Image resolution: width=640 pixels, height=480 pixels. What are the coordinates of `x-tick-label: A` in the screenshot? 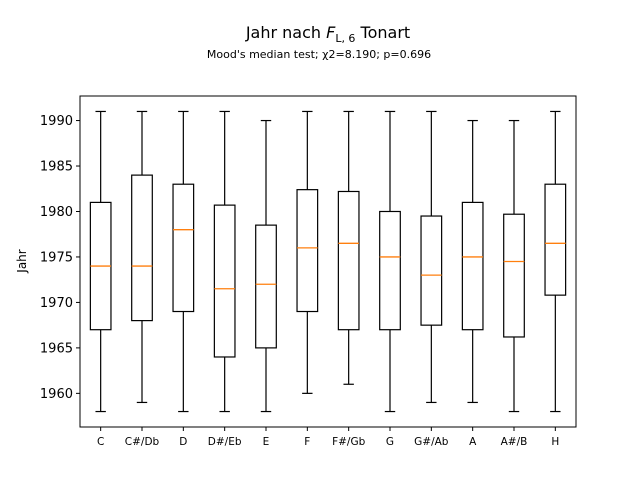 It's located at (473, 442).